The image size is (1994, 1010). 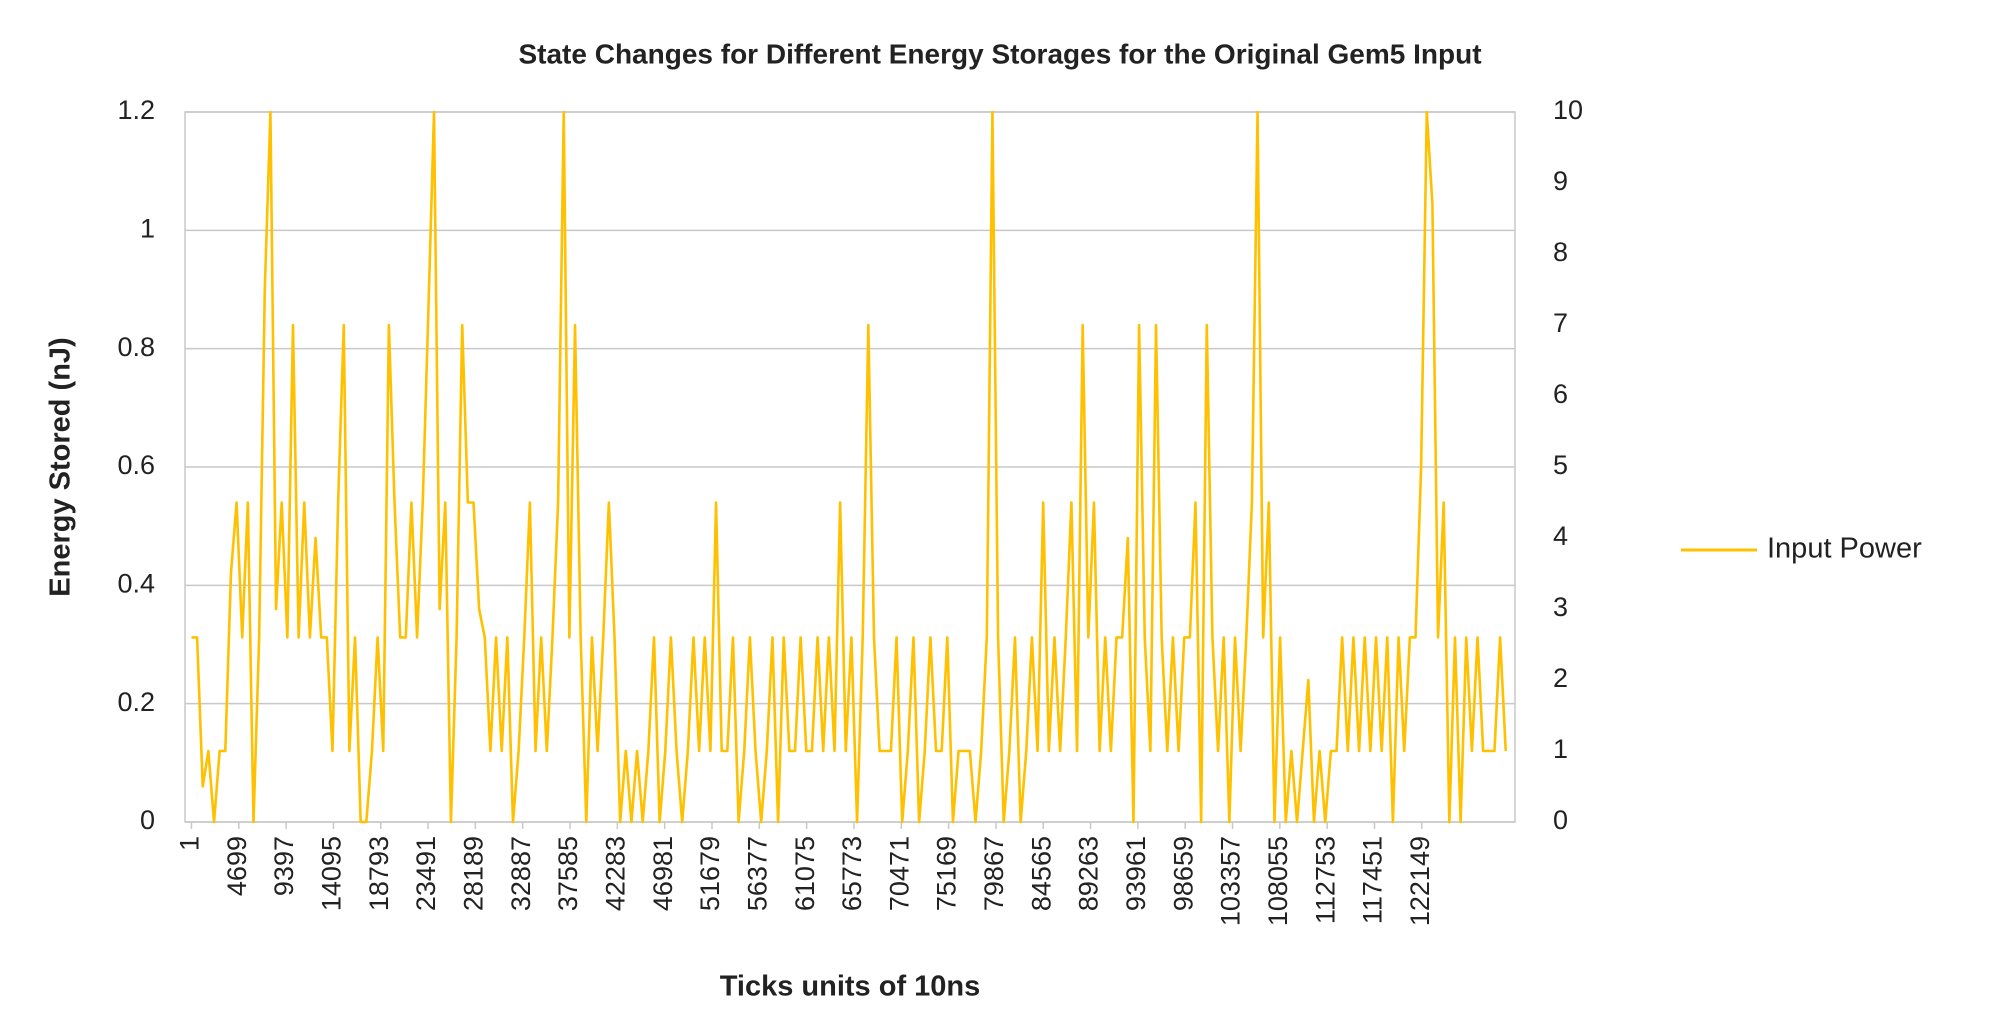 What do you see at coordinates (147, 820) in the screenshot?
I see `y-tick-label: 0` at bounding box center [147, 820].